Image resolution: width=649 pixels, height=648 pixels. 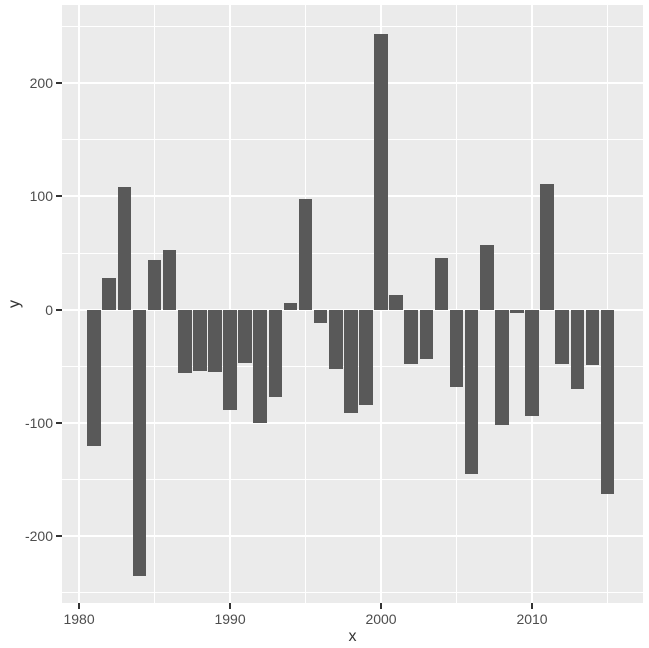 I want to click on bar-1995, so click(x=305, y=254).